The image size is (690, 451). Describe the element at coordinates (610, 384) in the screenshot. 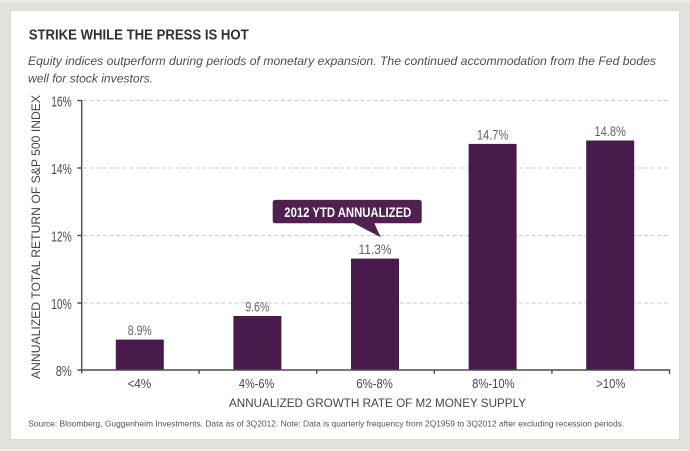

I see `svg-text: >10%` at that location.